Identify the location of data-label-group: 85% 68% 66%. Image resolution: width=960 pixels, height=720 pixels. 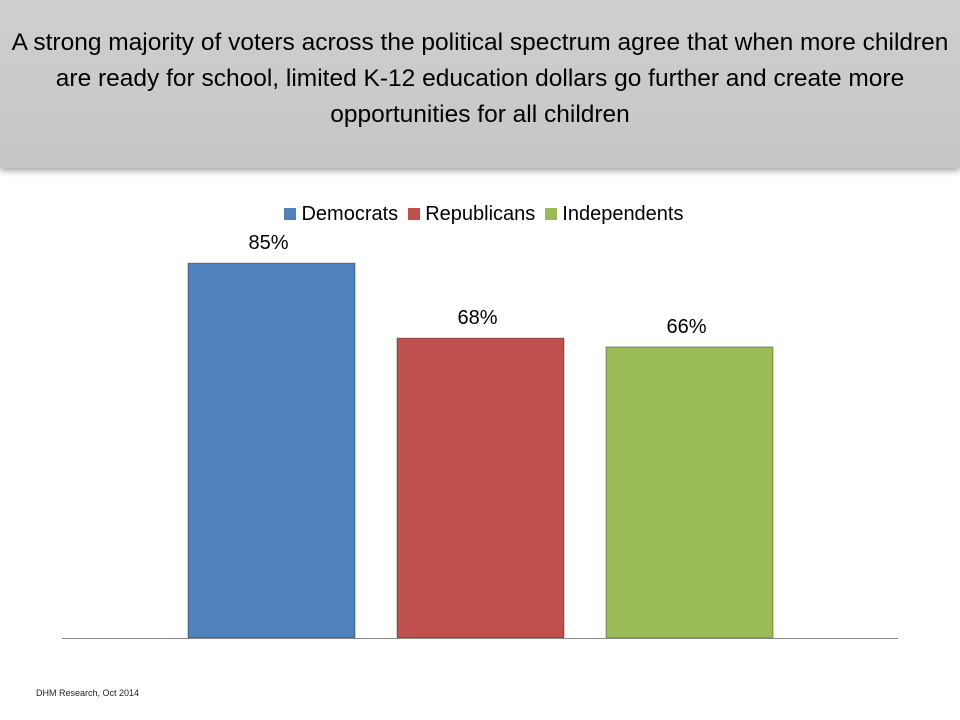
(477, 285).